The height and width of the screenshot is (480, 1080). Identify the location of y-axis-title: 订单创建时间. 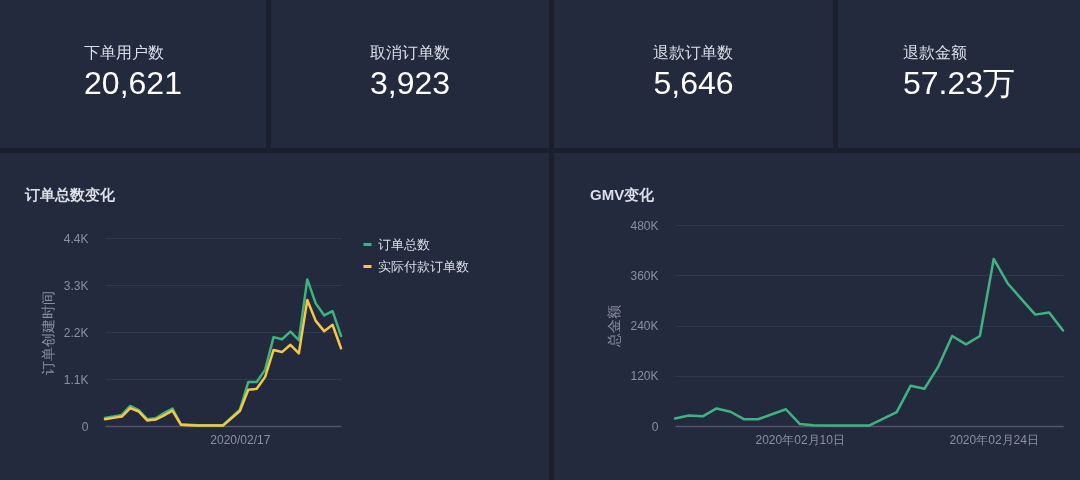
(47, 332).